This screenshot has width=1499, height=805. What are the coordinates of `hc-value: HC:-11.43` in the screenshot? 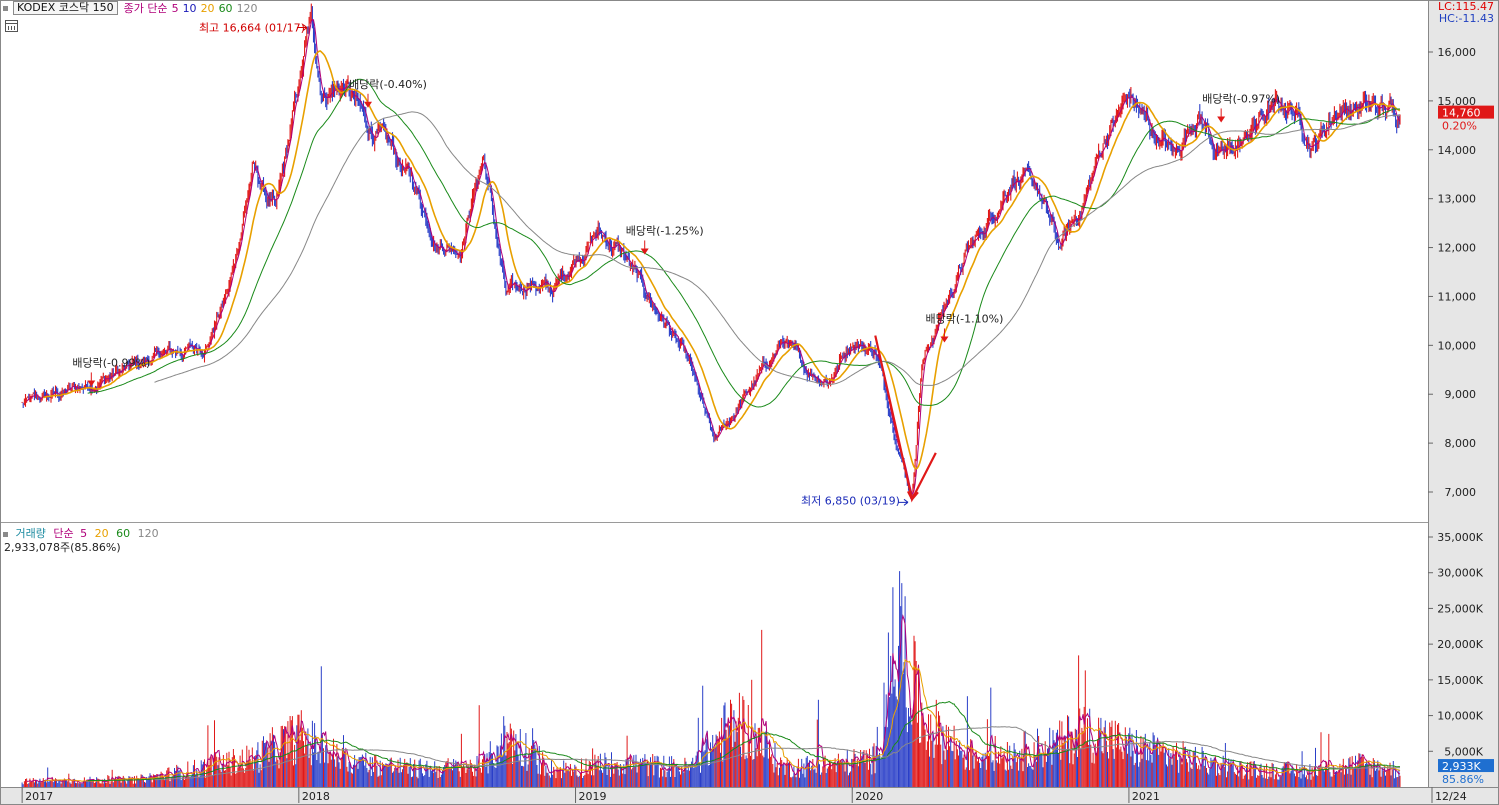 It's located at (1466, 18).